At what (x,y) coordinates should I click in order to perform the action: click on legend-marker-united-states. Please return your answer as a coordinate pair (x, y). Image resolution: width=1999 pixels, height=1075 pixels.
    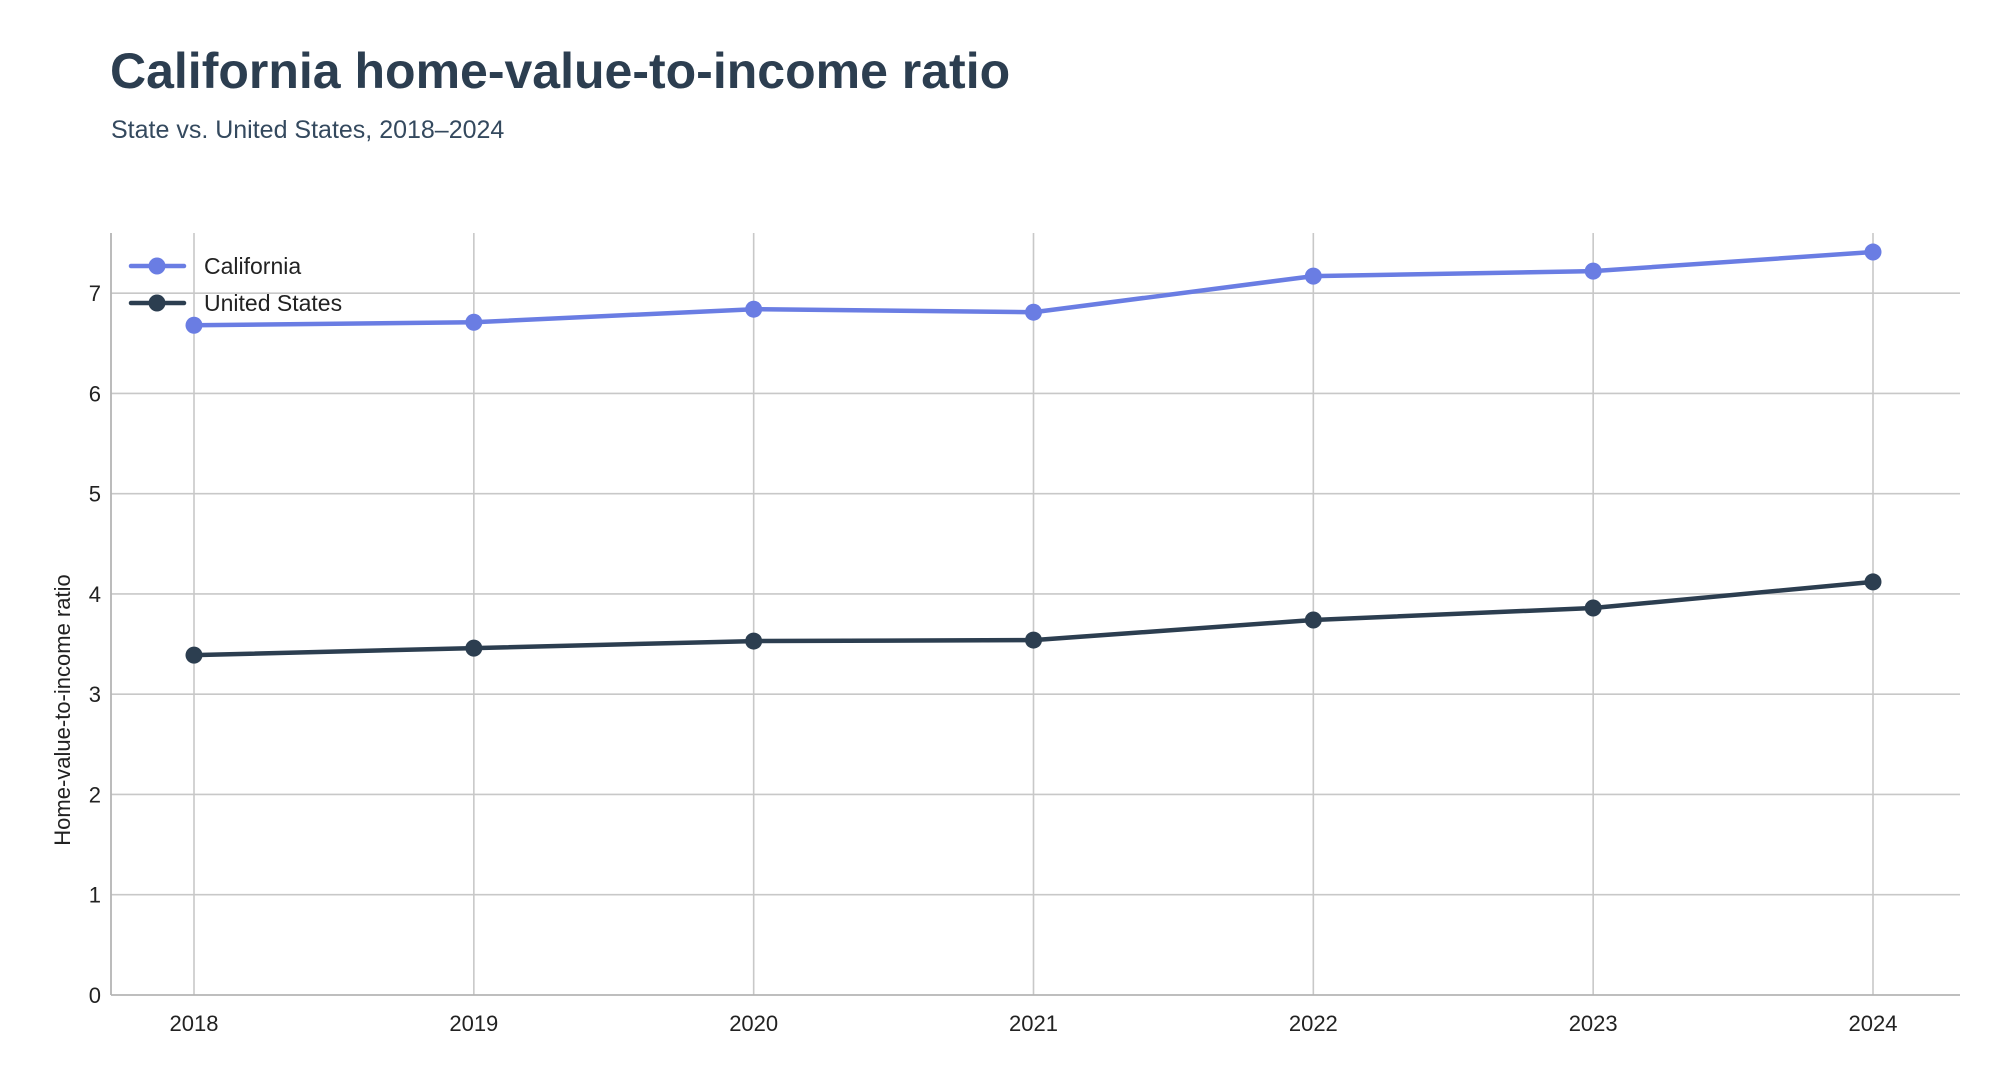
    Looking at the image, I should click on (157, 303).